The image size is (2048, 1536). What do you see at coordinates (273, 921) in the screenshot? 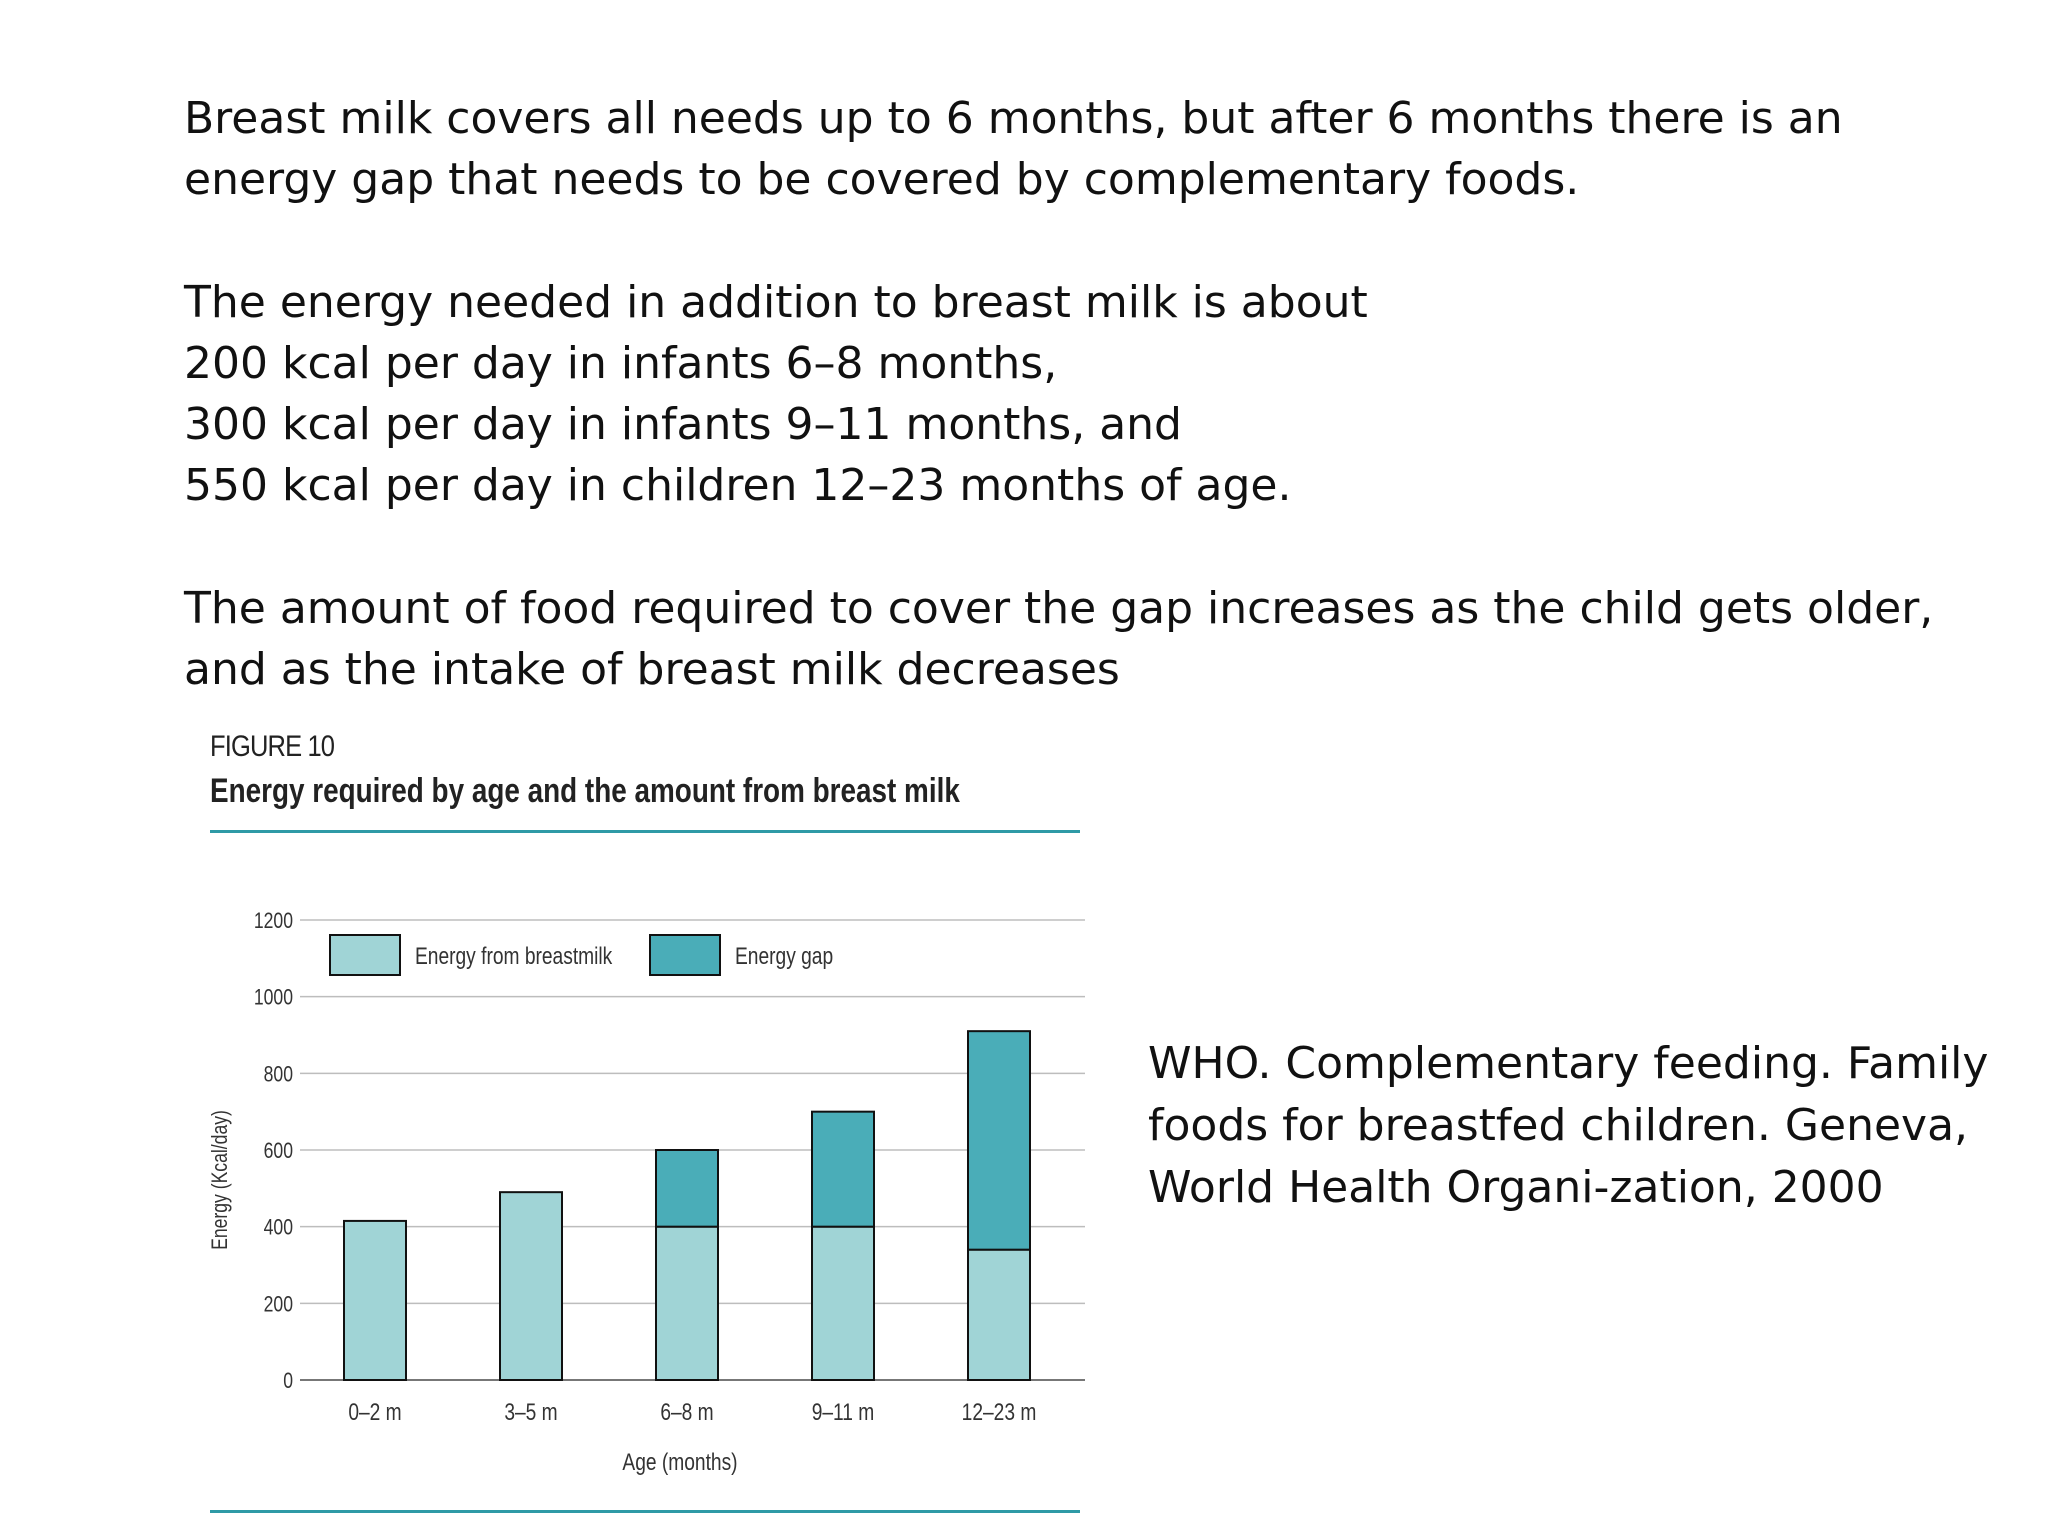
I see `y-tick-label: 1200` at bounding box center [273, 921].